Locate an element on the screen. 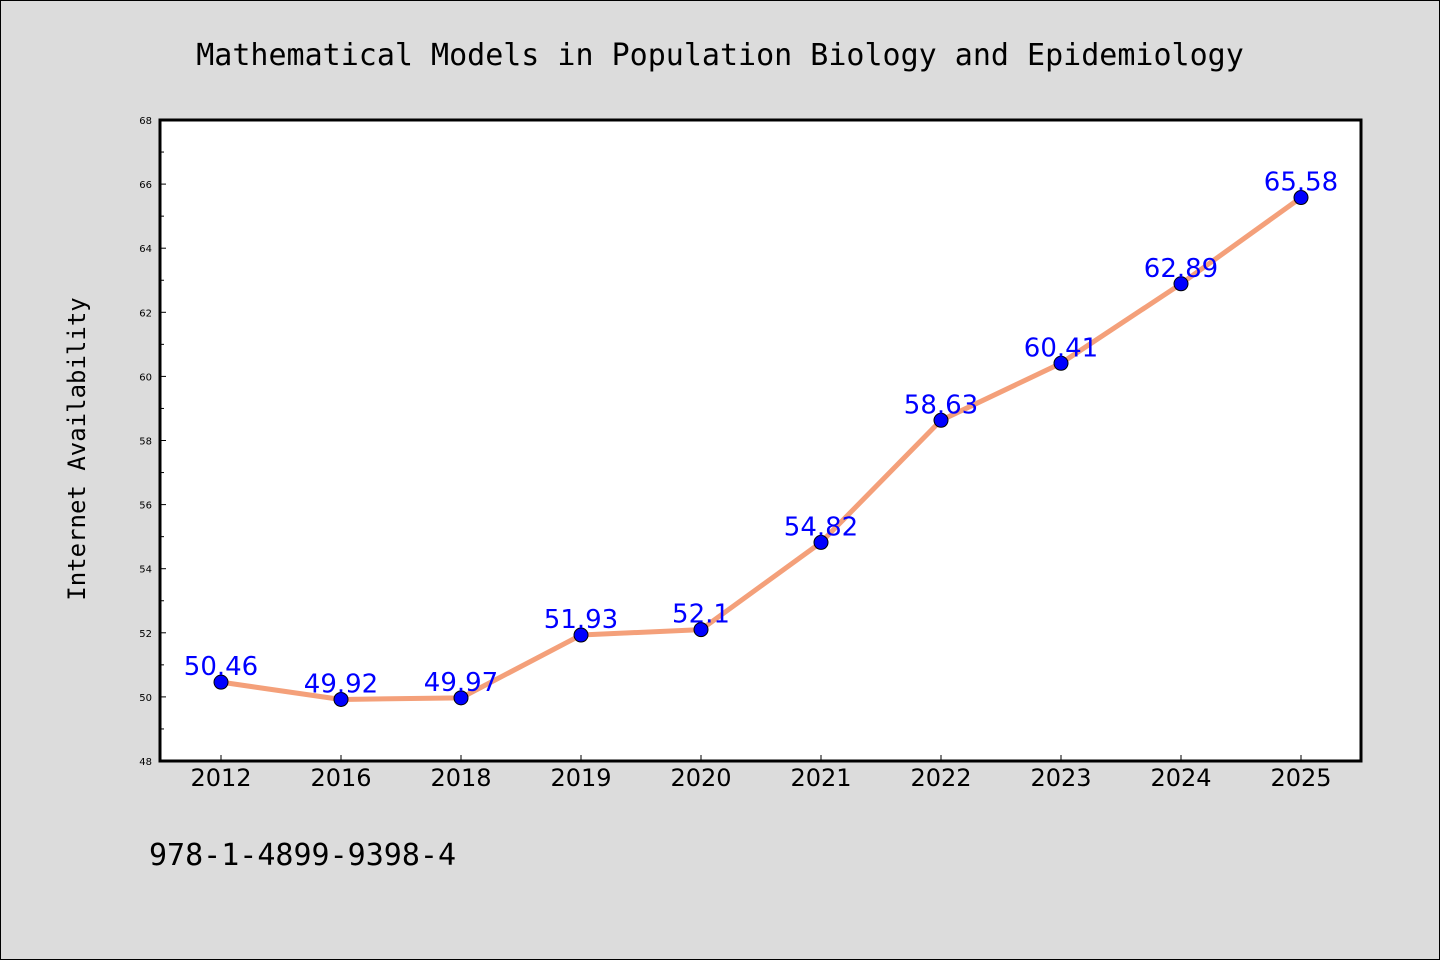 The height and width of the screenshot is (960, 1440). data-label: 50.46 is located at coordinates (221, 667).